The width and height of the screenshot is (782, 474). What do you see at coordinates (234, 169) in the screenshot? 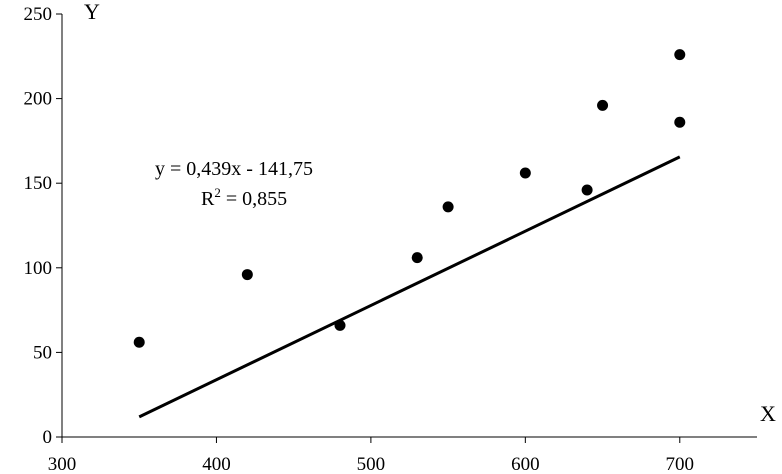
I see `trendline-equation: y = 0,439x - 141,75` at bounding box center [234, 169].